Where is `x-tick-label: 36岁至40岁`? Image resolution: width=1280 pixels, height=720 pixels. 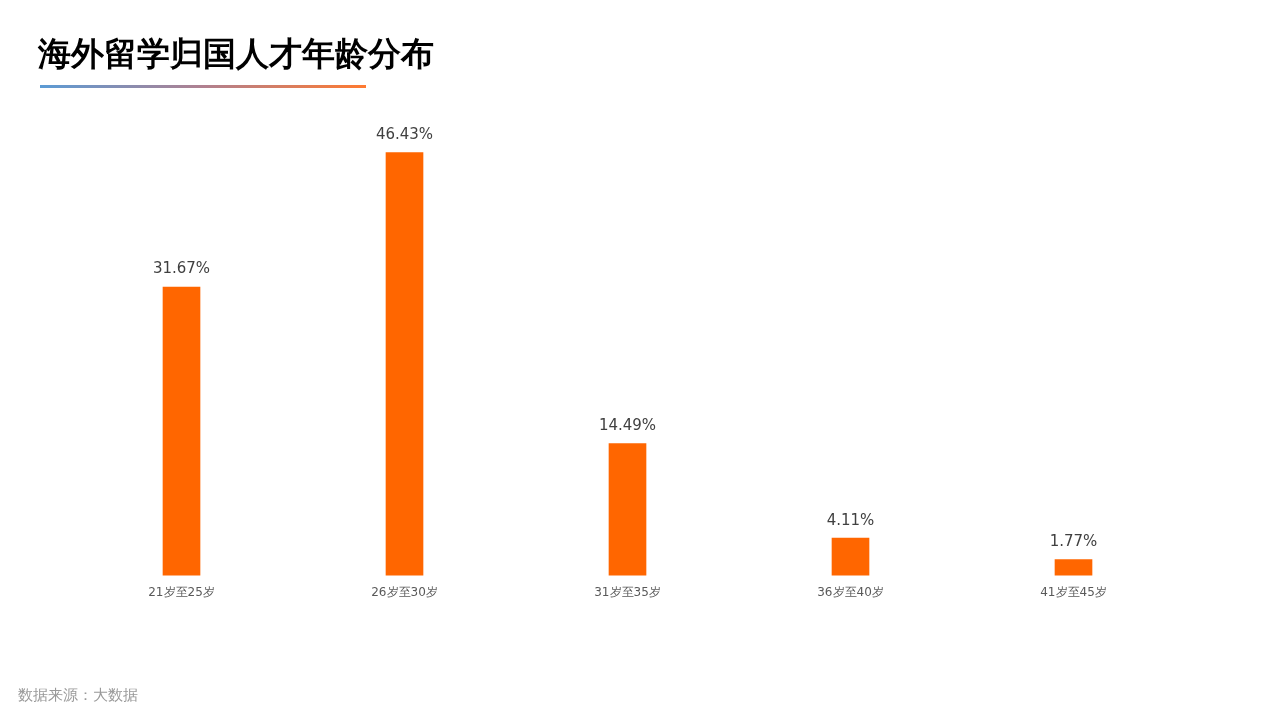 x-tick-label: 36岁至40岁 is located at coordinates (850, 591).